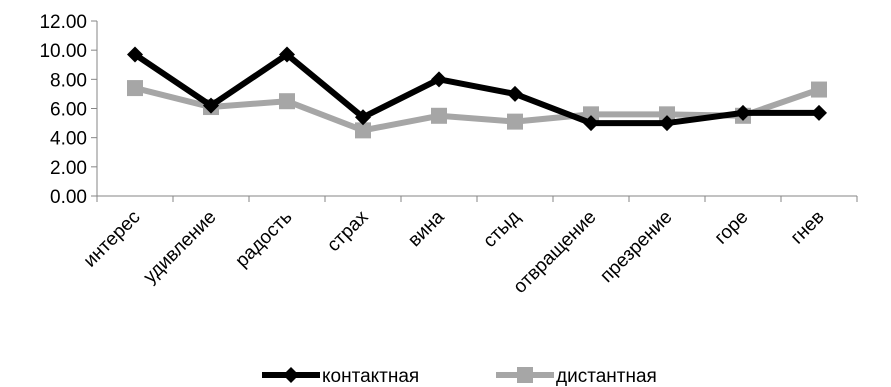  I want to click on y-tick-label: 10.00, so click(63, 51).